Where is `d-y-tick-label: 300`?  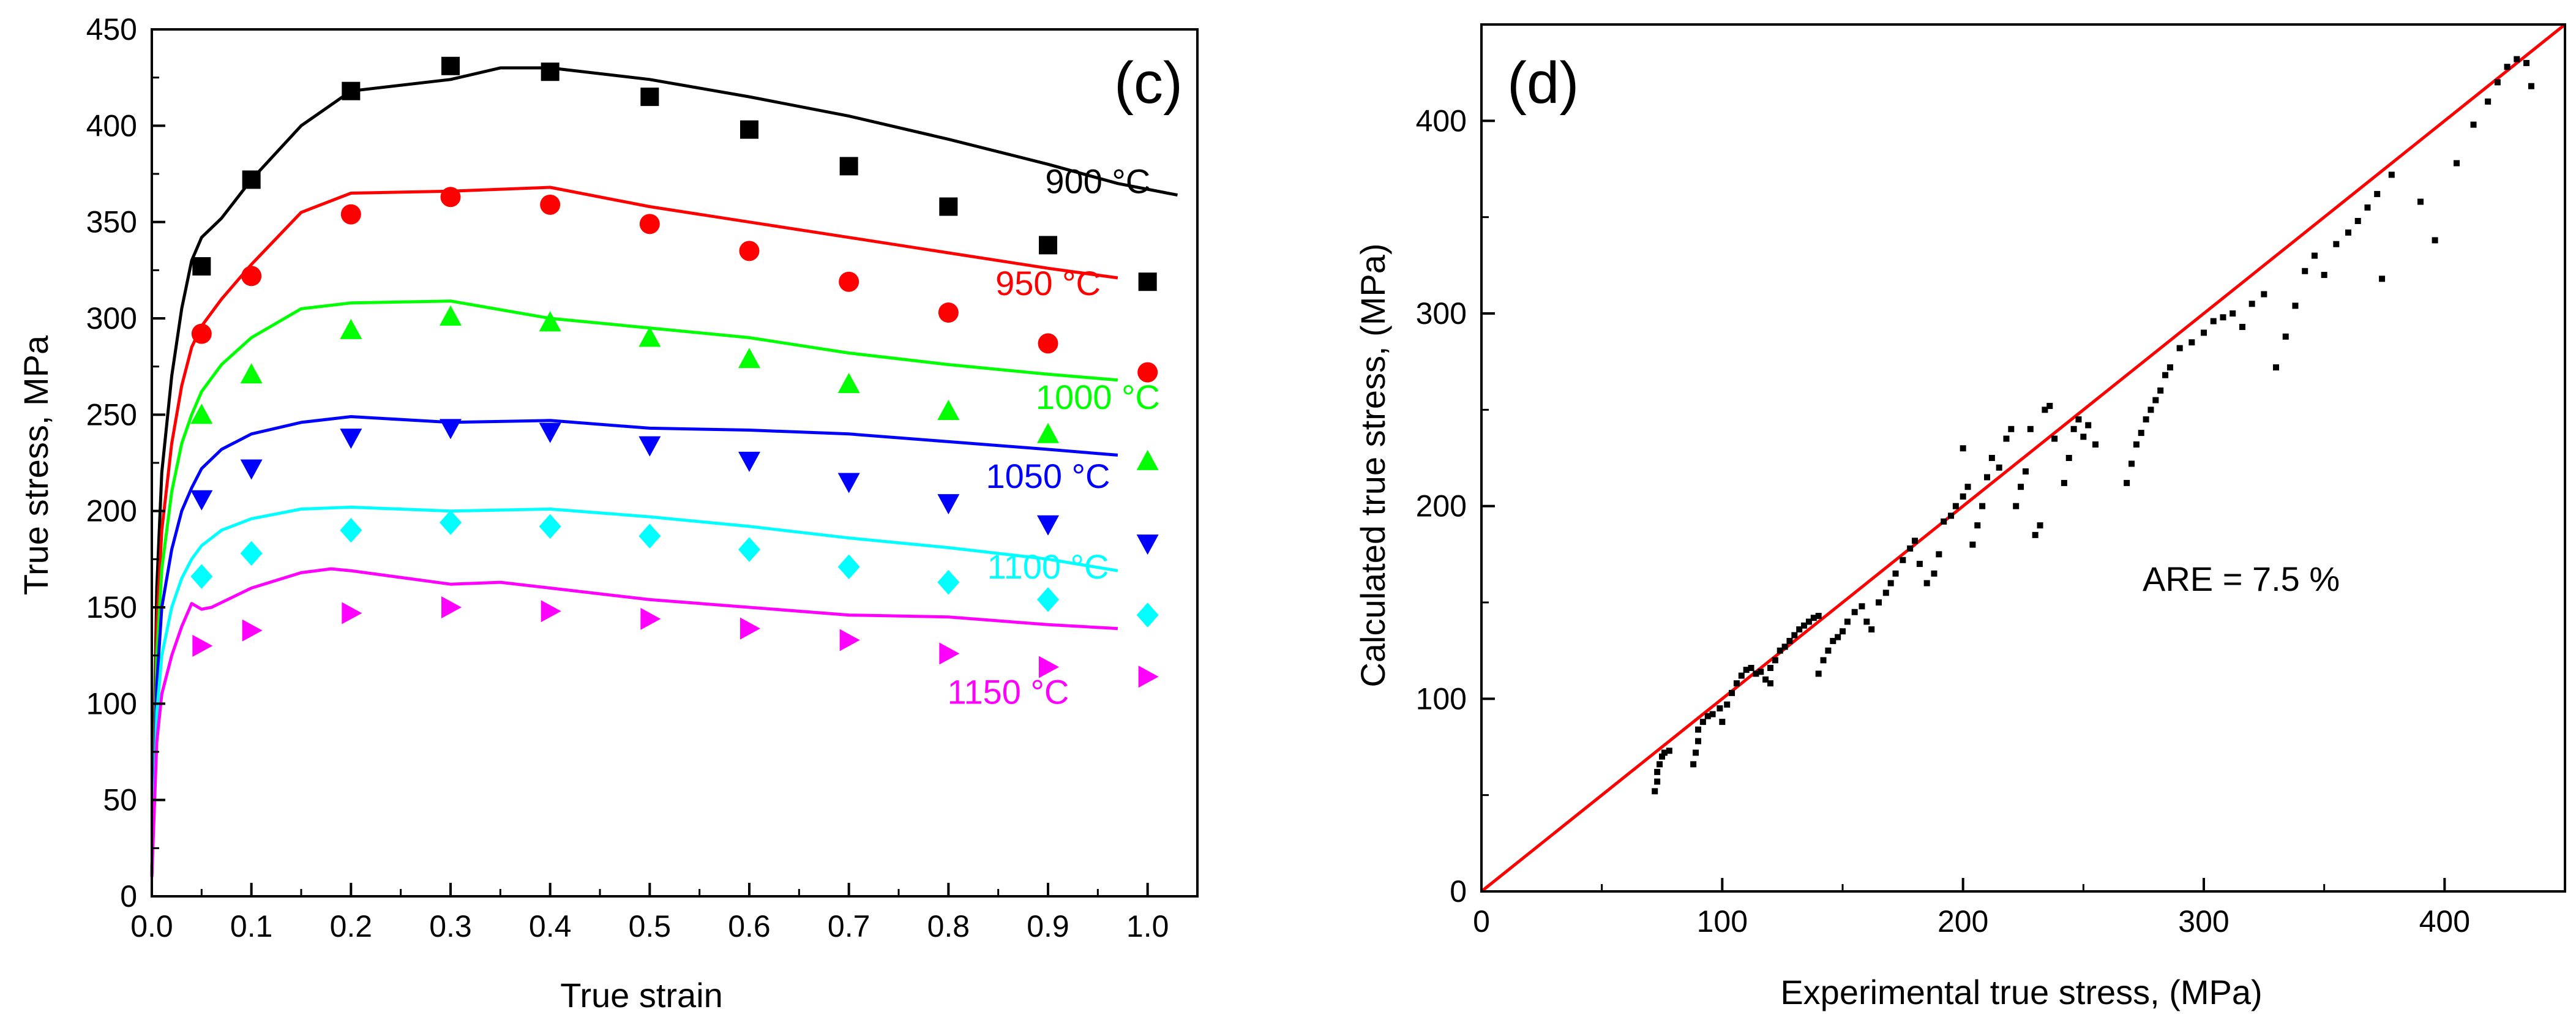 d-y-tick-label: 300 is located at coordinates (1442, 313).